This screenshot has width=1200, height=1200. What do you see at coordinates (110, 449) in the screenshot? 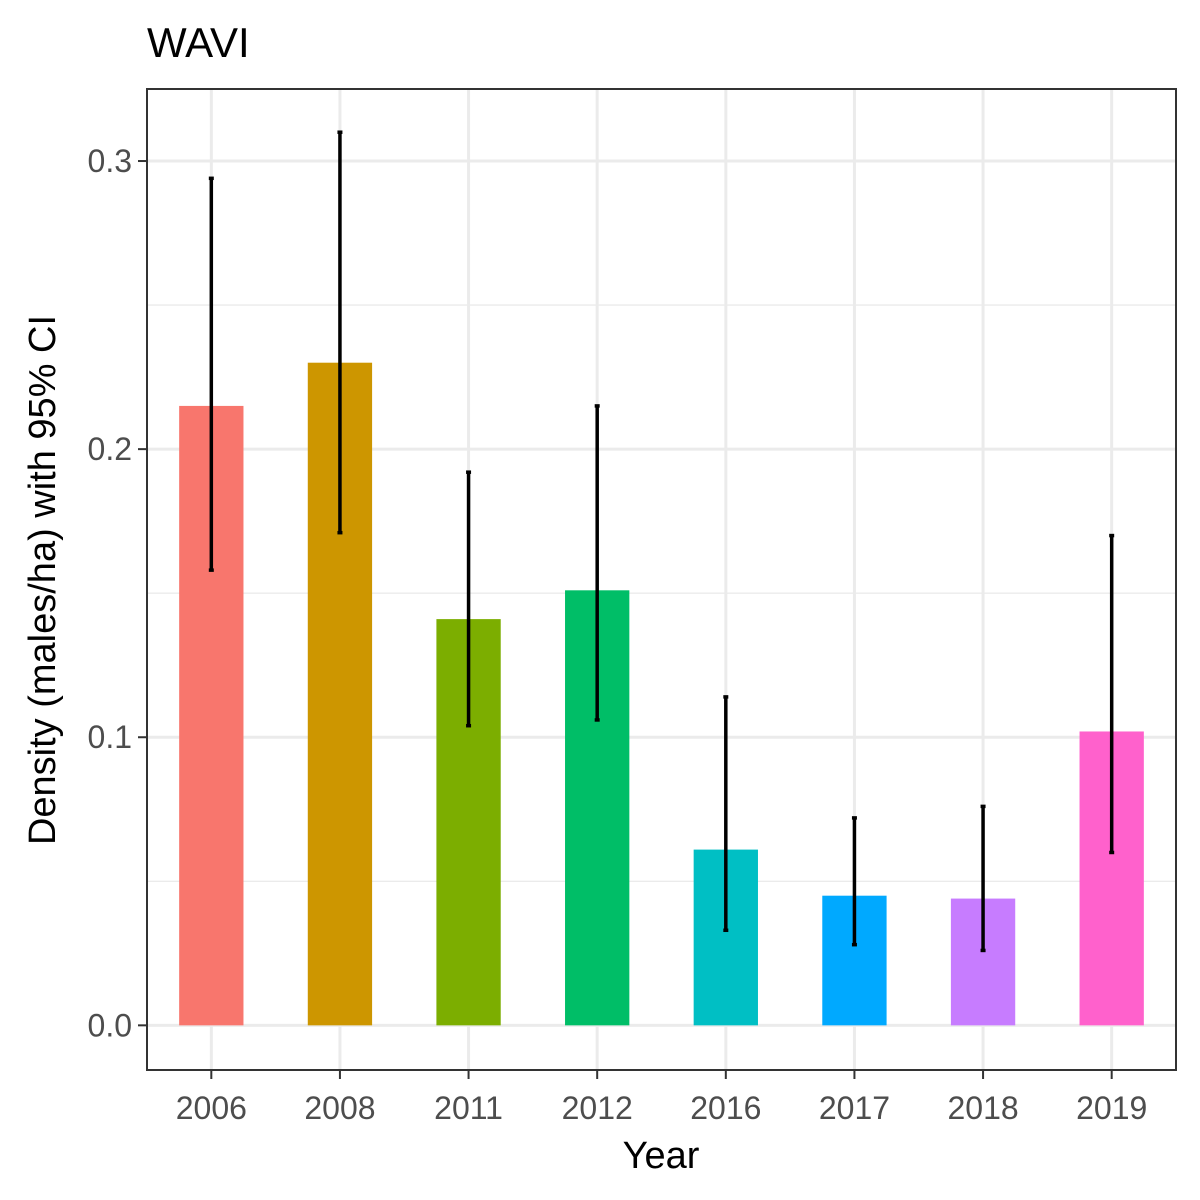
I see `y-tick-label: 0.2` at bounding box center [110, 449].